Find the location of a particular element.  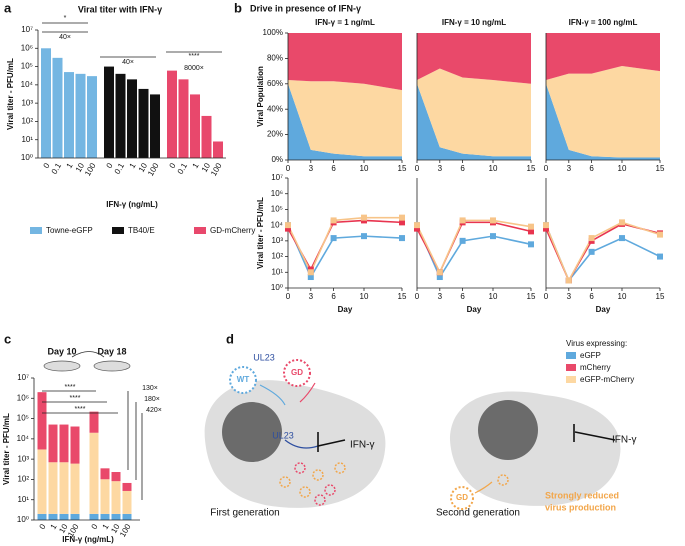

legend-label: eGFP is located at coordinates (590, 355).